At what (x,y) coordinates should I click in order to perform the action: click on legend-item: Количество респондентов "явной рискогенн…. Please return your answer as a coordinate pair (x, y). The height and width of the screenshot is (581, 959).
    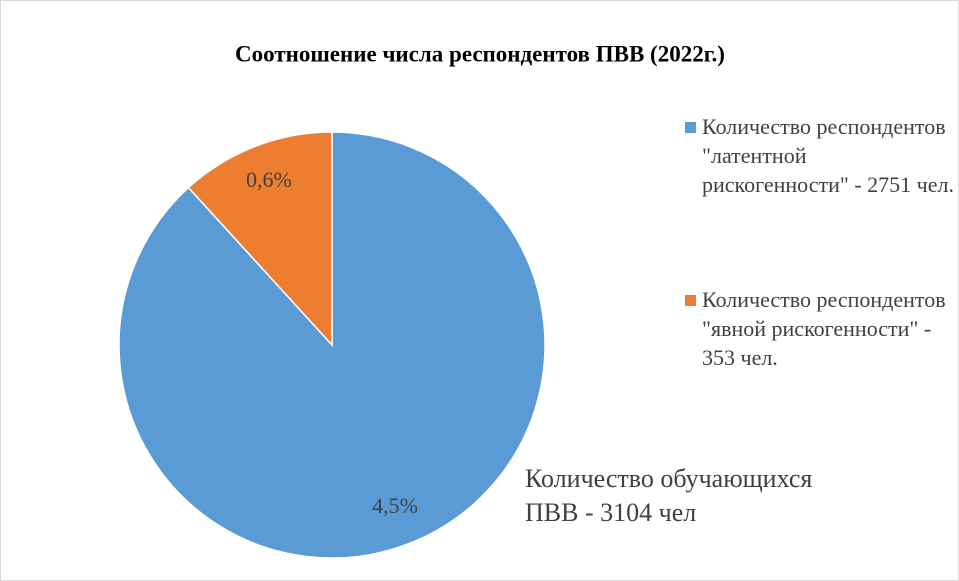
    Looking at the image, I should click on (820, 328).